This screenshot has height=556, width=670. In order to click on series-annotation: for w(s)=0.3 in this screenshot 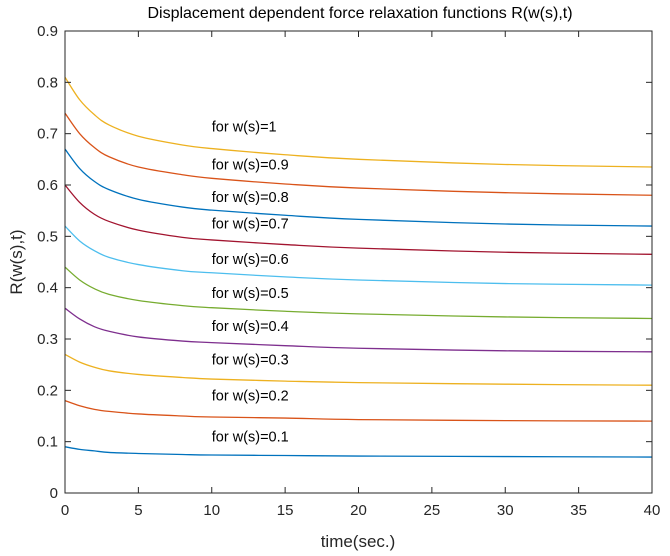, I will do `click(250, 361)`.